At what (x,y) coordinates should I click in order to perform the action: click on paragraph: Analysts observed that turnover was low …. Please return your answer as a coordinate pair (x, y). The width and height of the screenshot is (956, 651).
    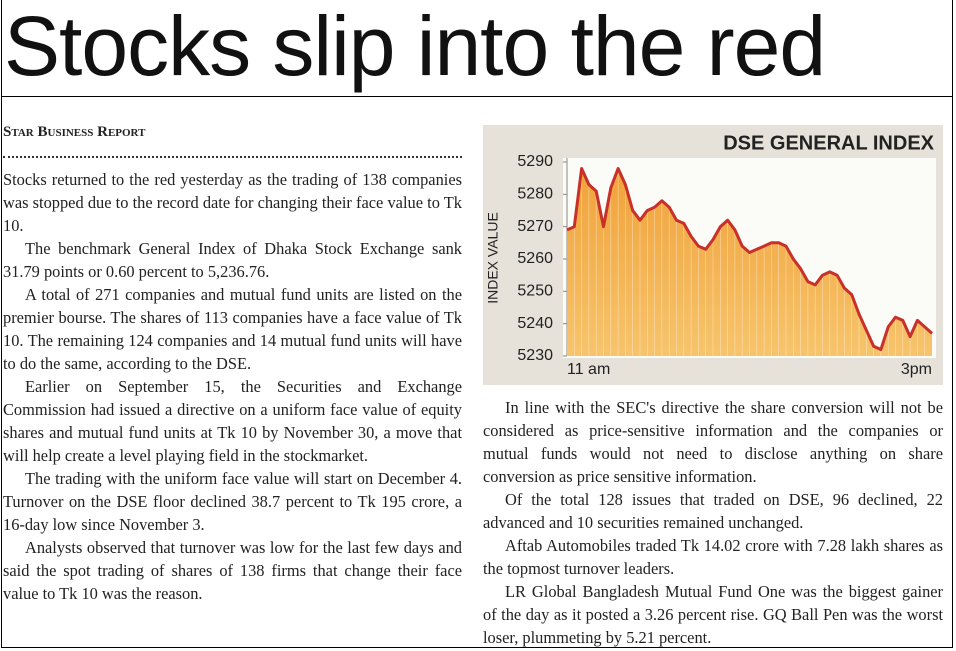
    Looking at the image, I should click on (232, 570).